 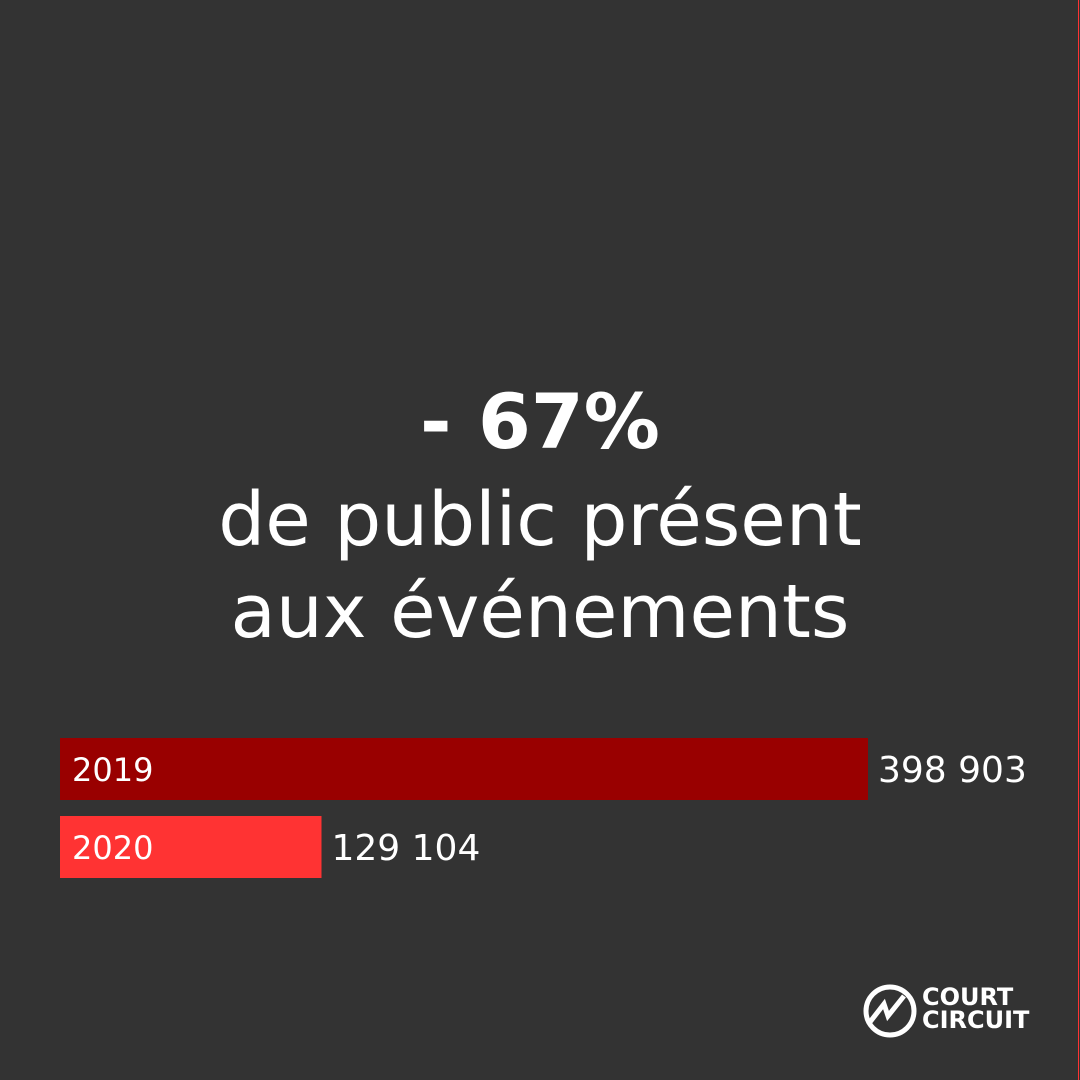 What do you see at coordinates (406, 848) in the screenshot?
I see `value-label: 129 104` at bounding box center [406, 848].